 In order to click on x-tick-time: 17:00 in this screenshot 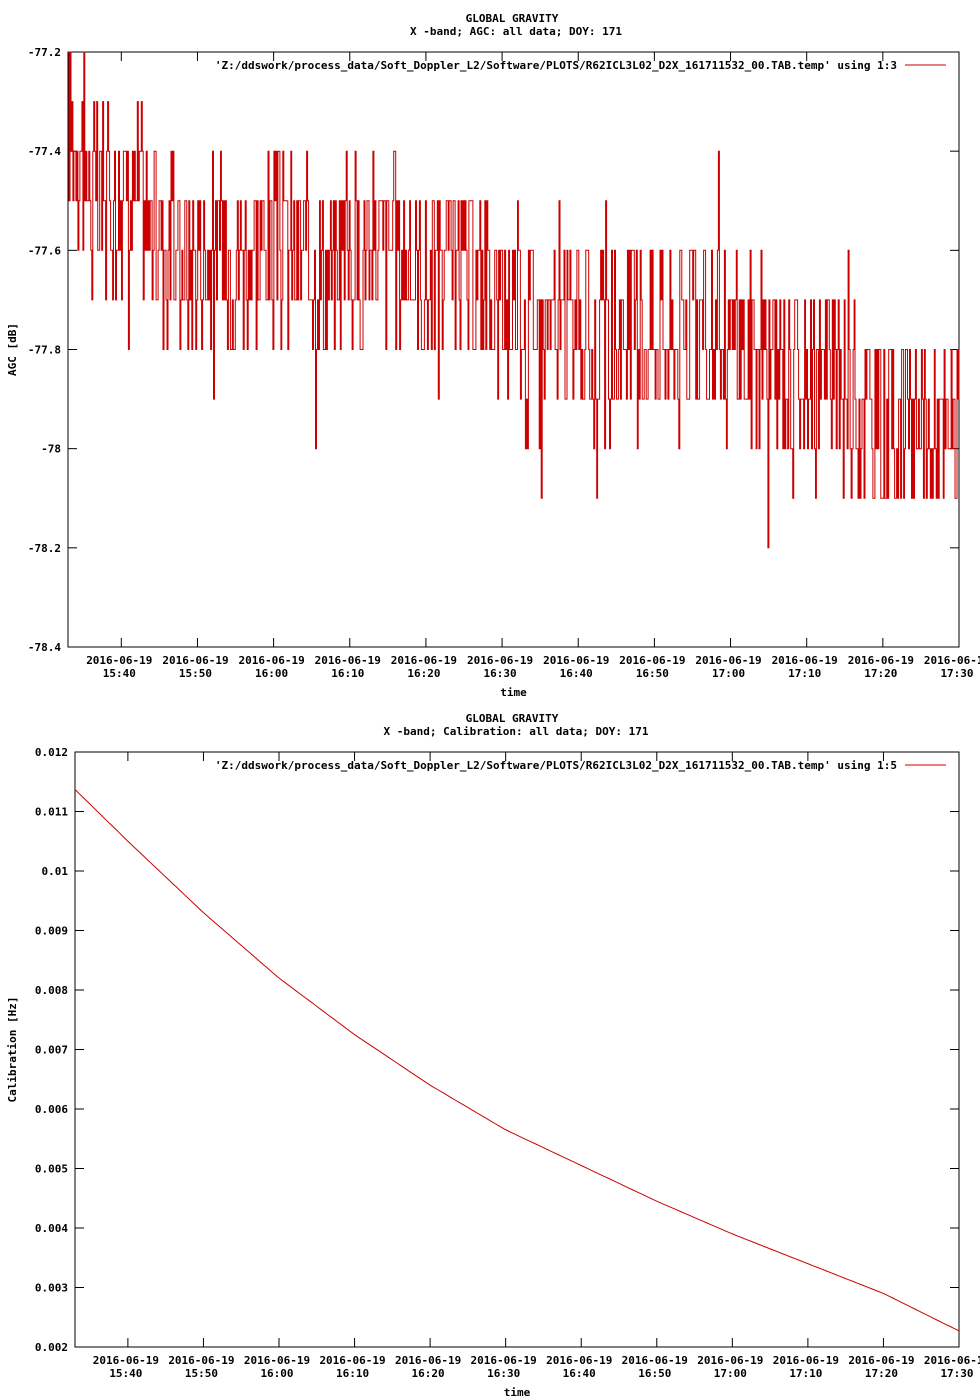, I will do `click(730, 1373)`.